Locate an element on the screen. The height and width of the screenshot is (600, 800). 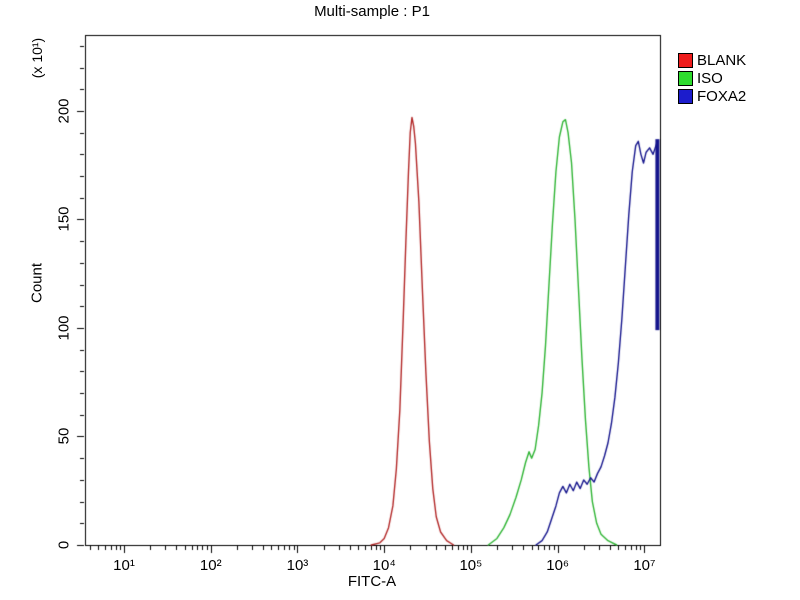
legend-item-foxa2: FOXA2 is located at coordinates (712, 96).